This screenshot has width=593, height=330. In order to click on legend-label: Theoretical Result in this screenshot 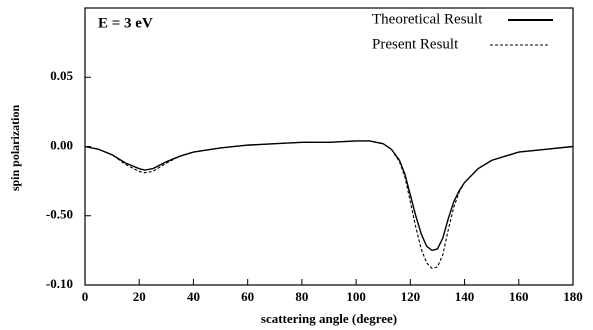, I will do `click(427, 19)`.